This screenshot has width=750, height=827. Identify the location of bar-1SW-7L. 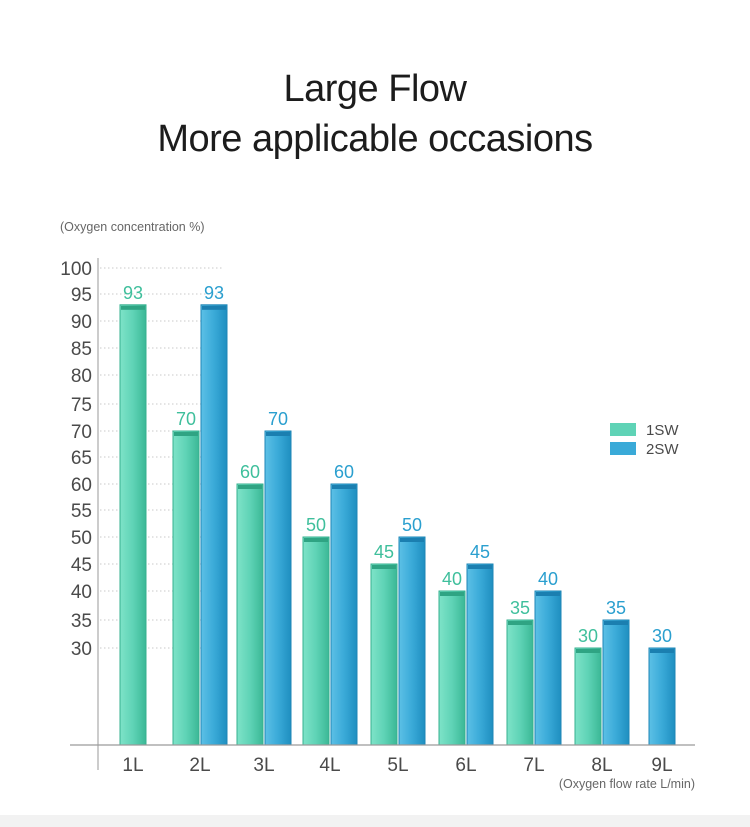
(520, 682).